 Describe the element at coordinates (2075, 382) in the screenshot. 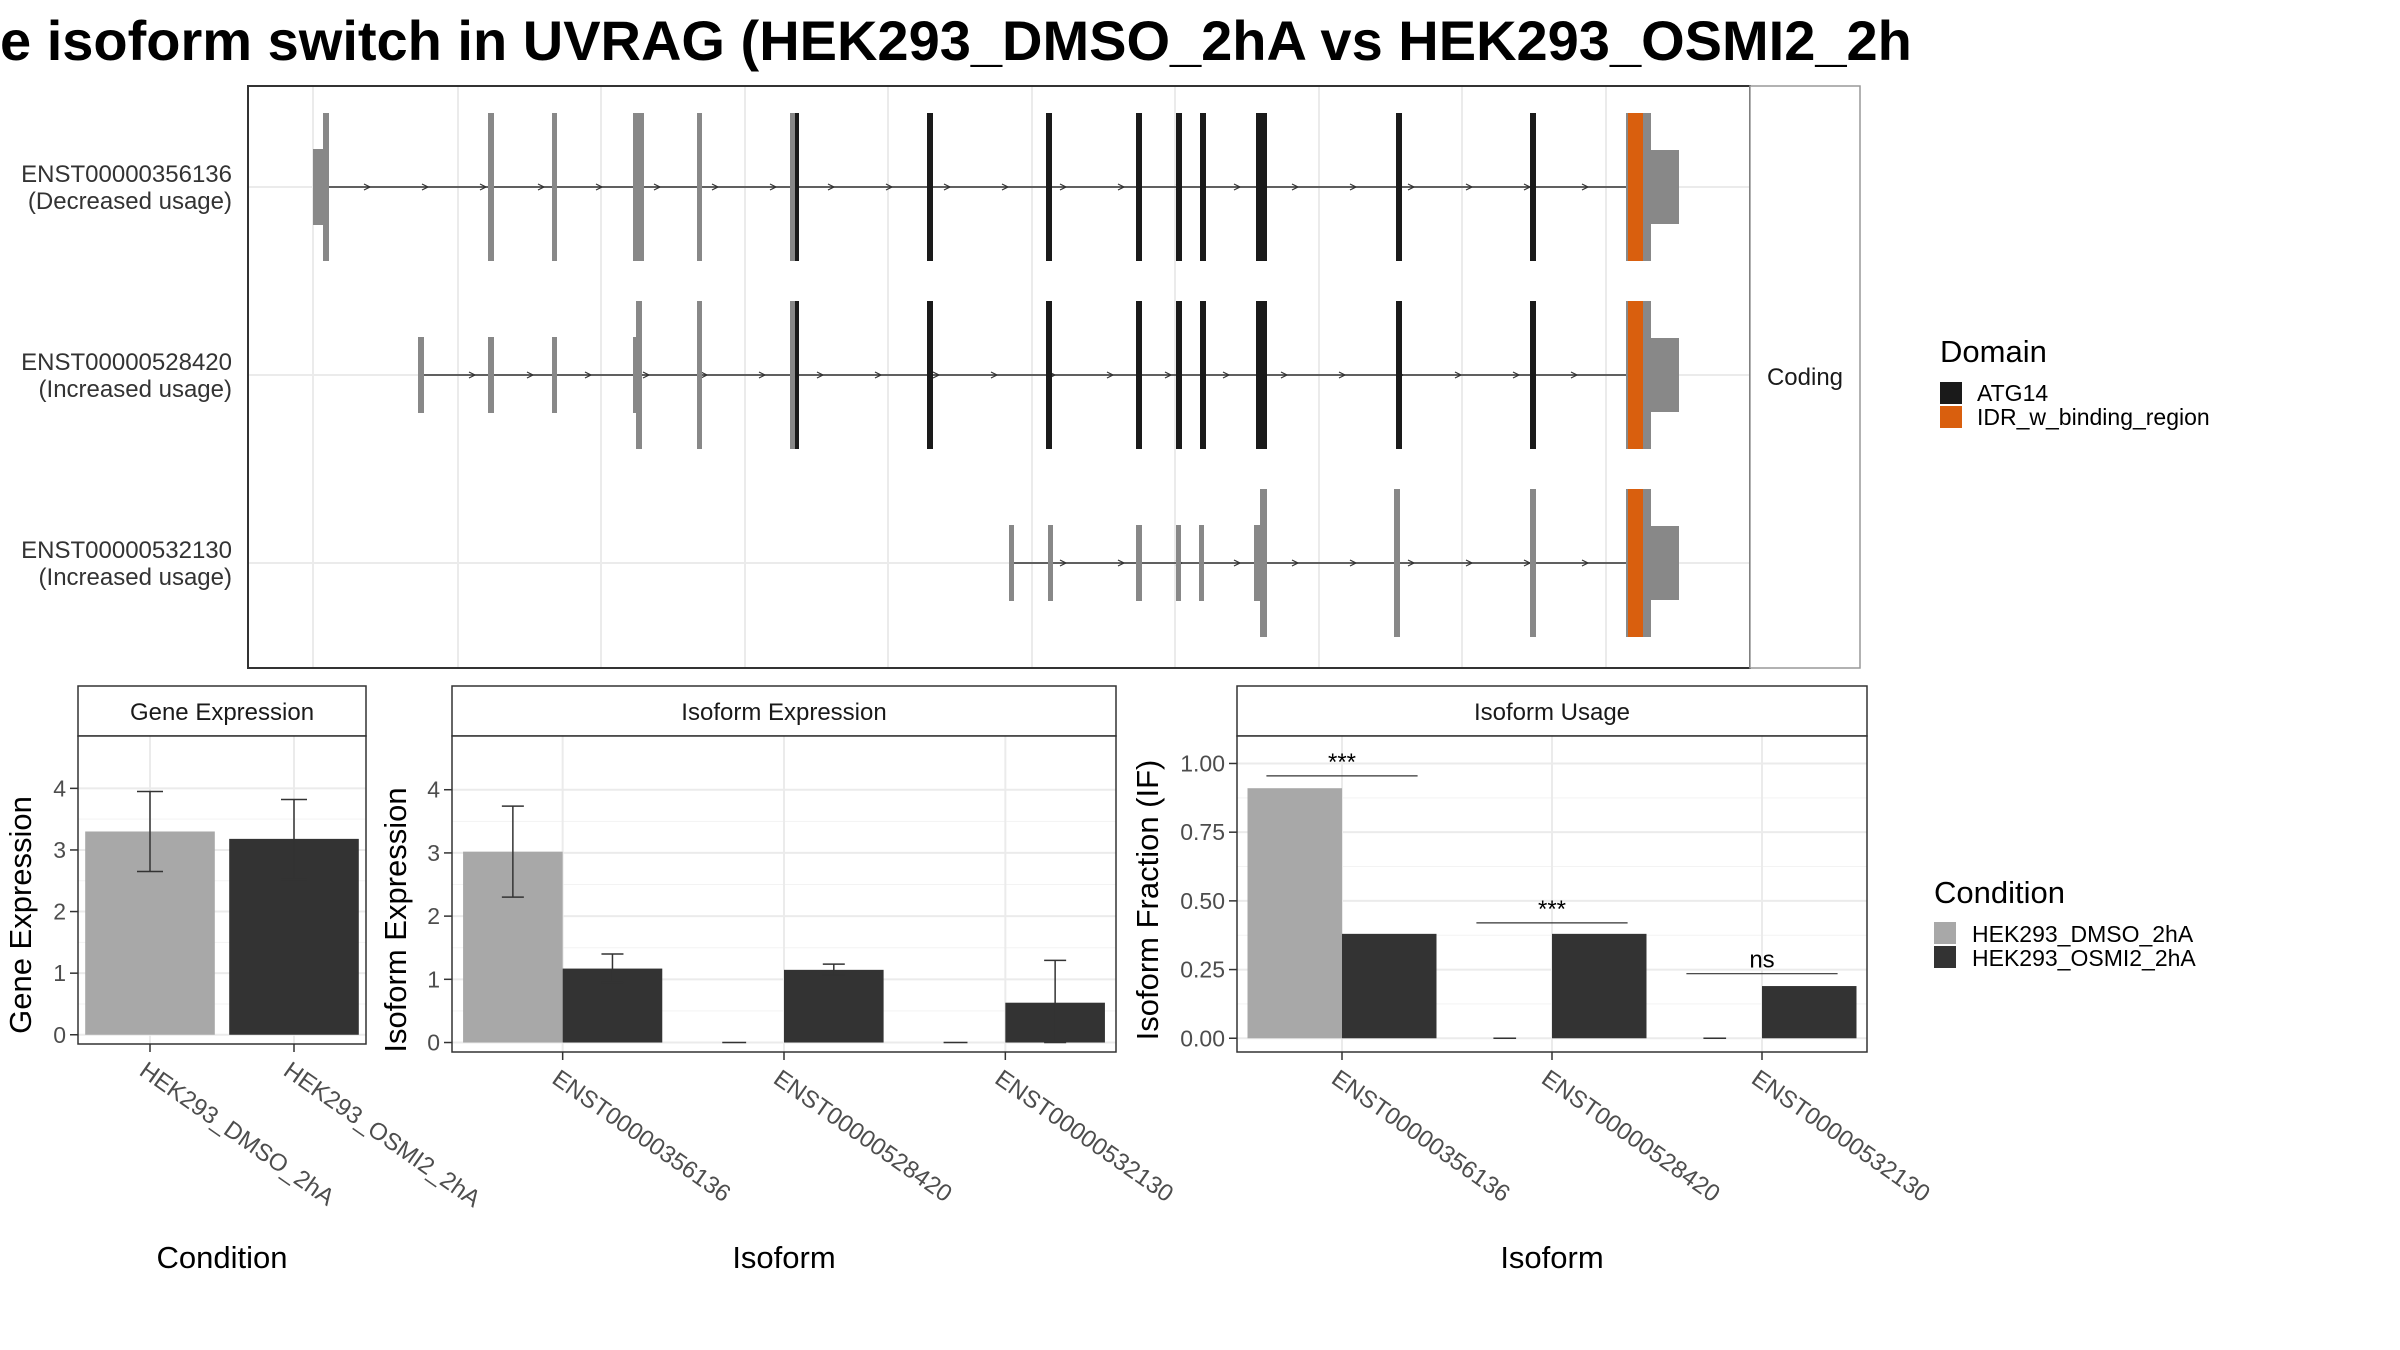

I see `domain-legend: Domain ATG14 IDR_w_binding_region` at that location.